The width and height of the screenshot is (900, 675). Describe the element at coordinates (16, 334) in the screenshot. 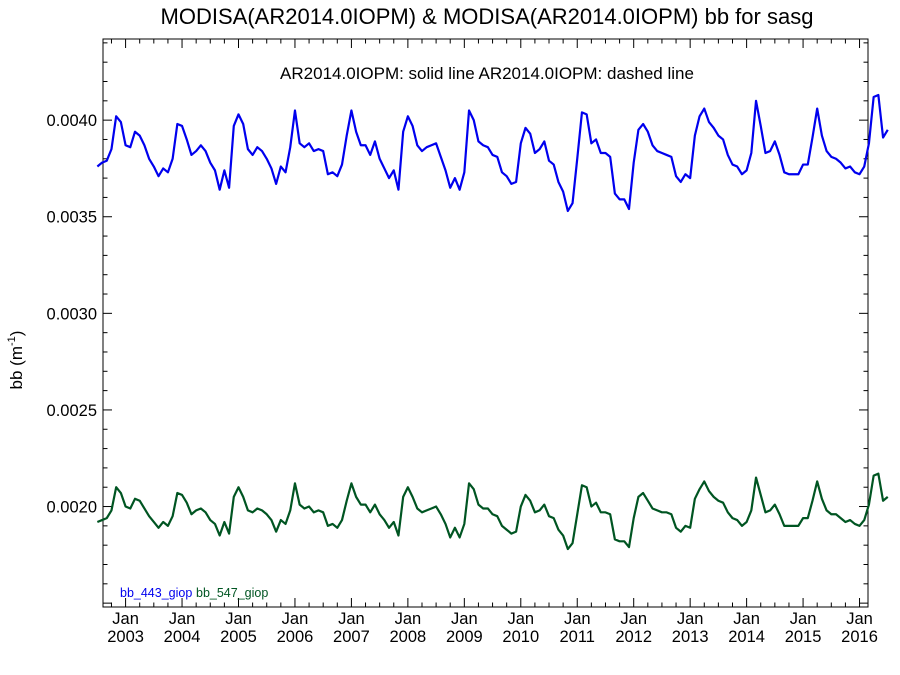

I see `y-axis-label-close: )` at that location.